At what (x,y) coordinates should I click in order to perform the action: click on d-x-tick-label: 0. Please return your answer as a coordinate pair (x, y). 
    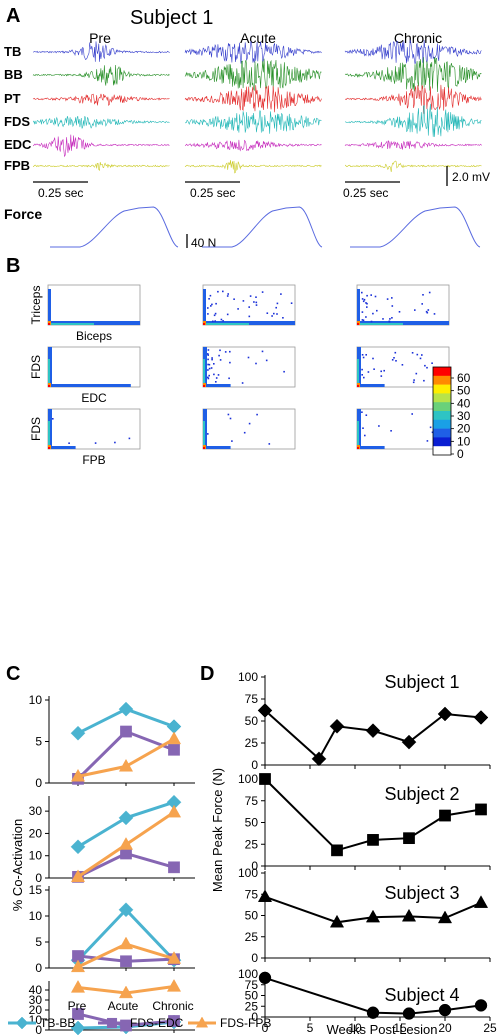
    Looking at the image, I should click on (265, 1028).